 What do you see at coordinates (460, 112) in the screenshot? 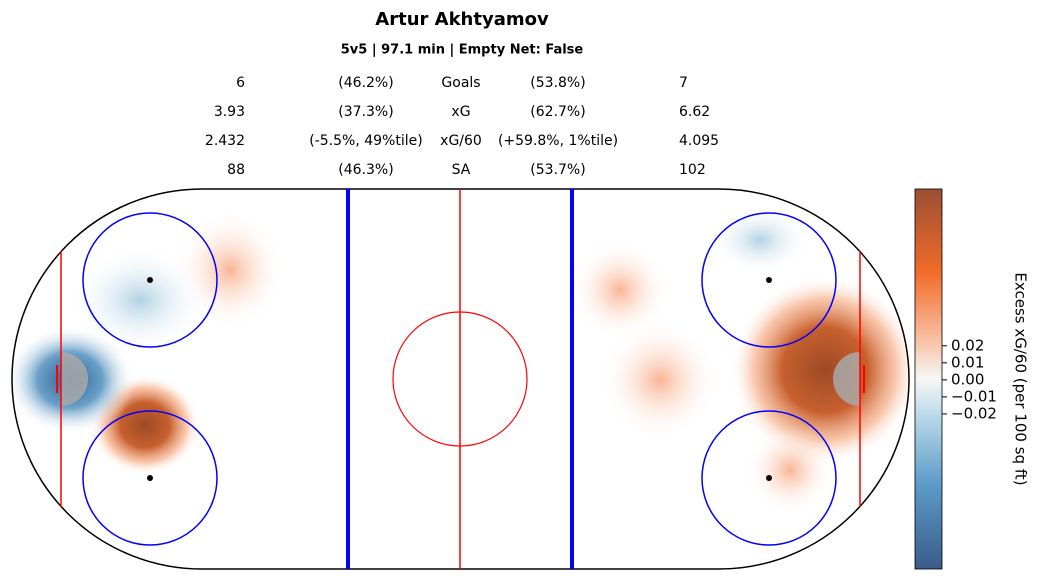
I see `stat-cell: xG` at bounding box center [460, 112].